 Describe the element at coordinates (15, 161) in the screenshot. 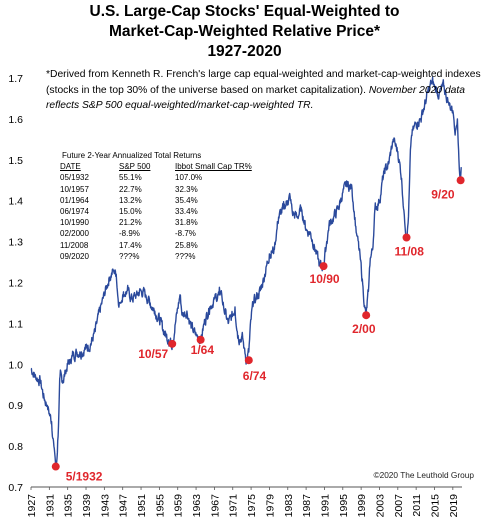

I see `y-tick-label: 1.5` at that location.